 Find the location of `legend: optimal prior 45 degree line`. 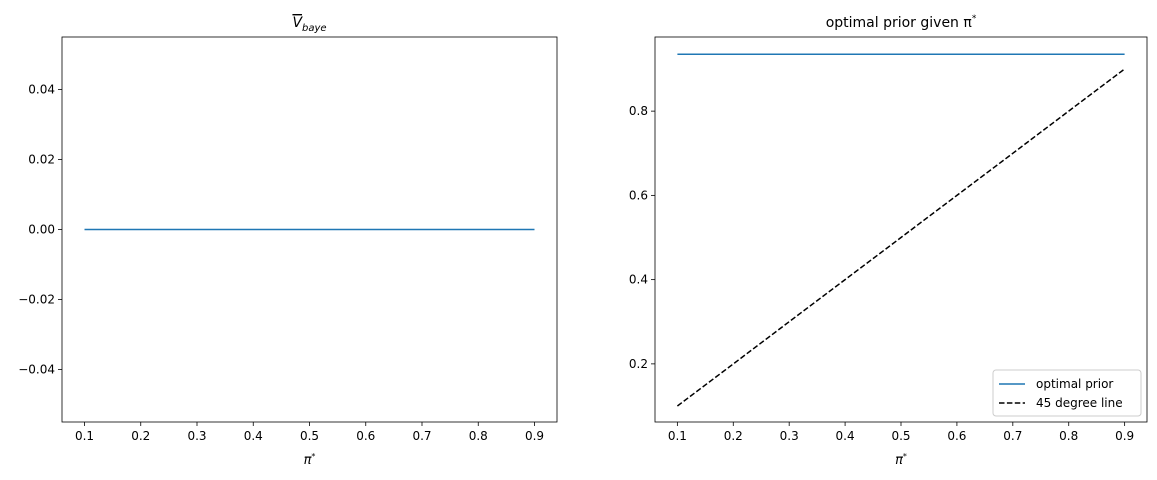

legend: optimal prior 45 degree line is located at coordinates (1067, 393).